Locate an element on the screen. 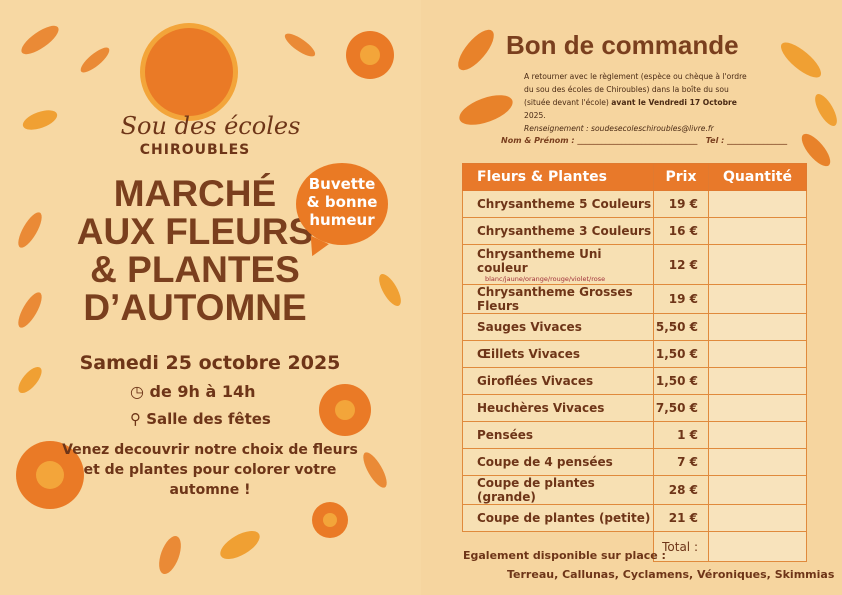 The height and width of the screenshot is (595, 842). table-row: Sauges Vivaces 5,50 € is located at coordinates (634, 327).